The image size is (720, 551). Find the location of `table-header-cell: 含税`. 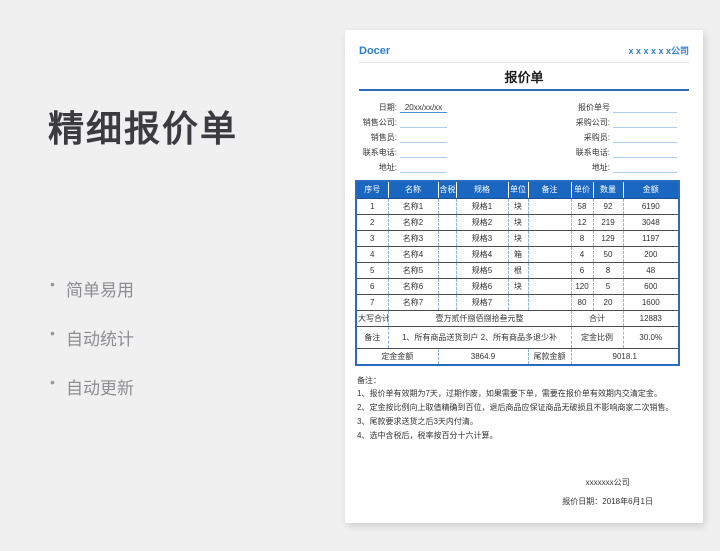

table-header-cell: 含税 is located at coordinates (447, 189).